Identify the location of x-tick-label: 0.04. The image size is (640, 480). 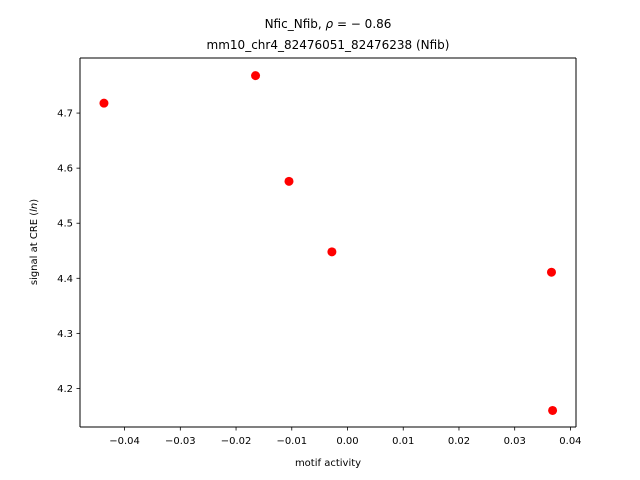
(570, 441).